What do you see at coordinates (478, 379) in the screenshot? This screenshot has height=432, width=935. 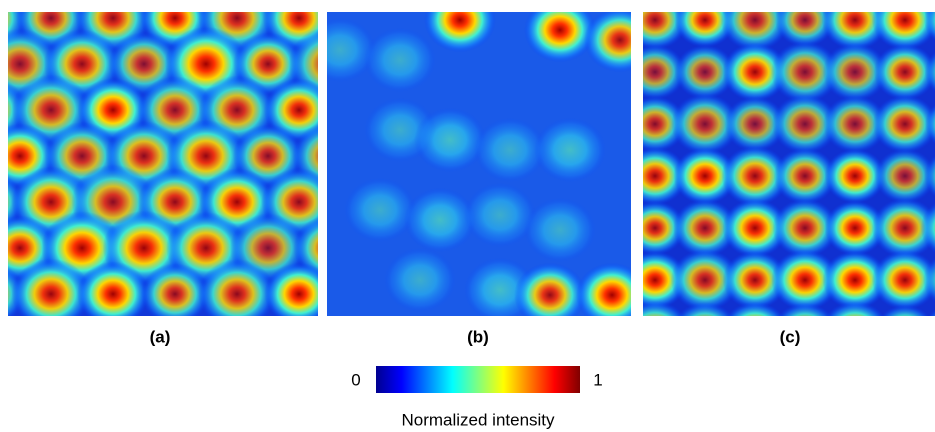 I see `colorbar` at bounding box center [478, 379].